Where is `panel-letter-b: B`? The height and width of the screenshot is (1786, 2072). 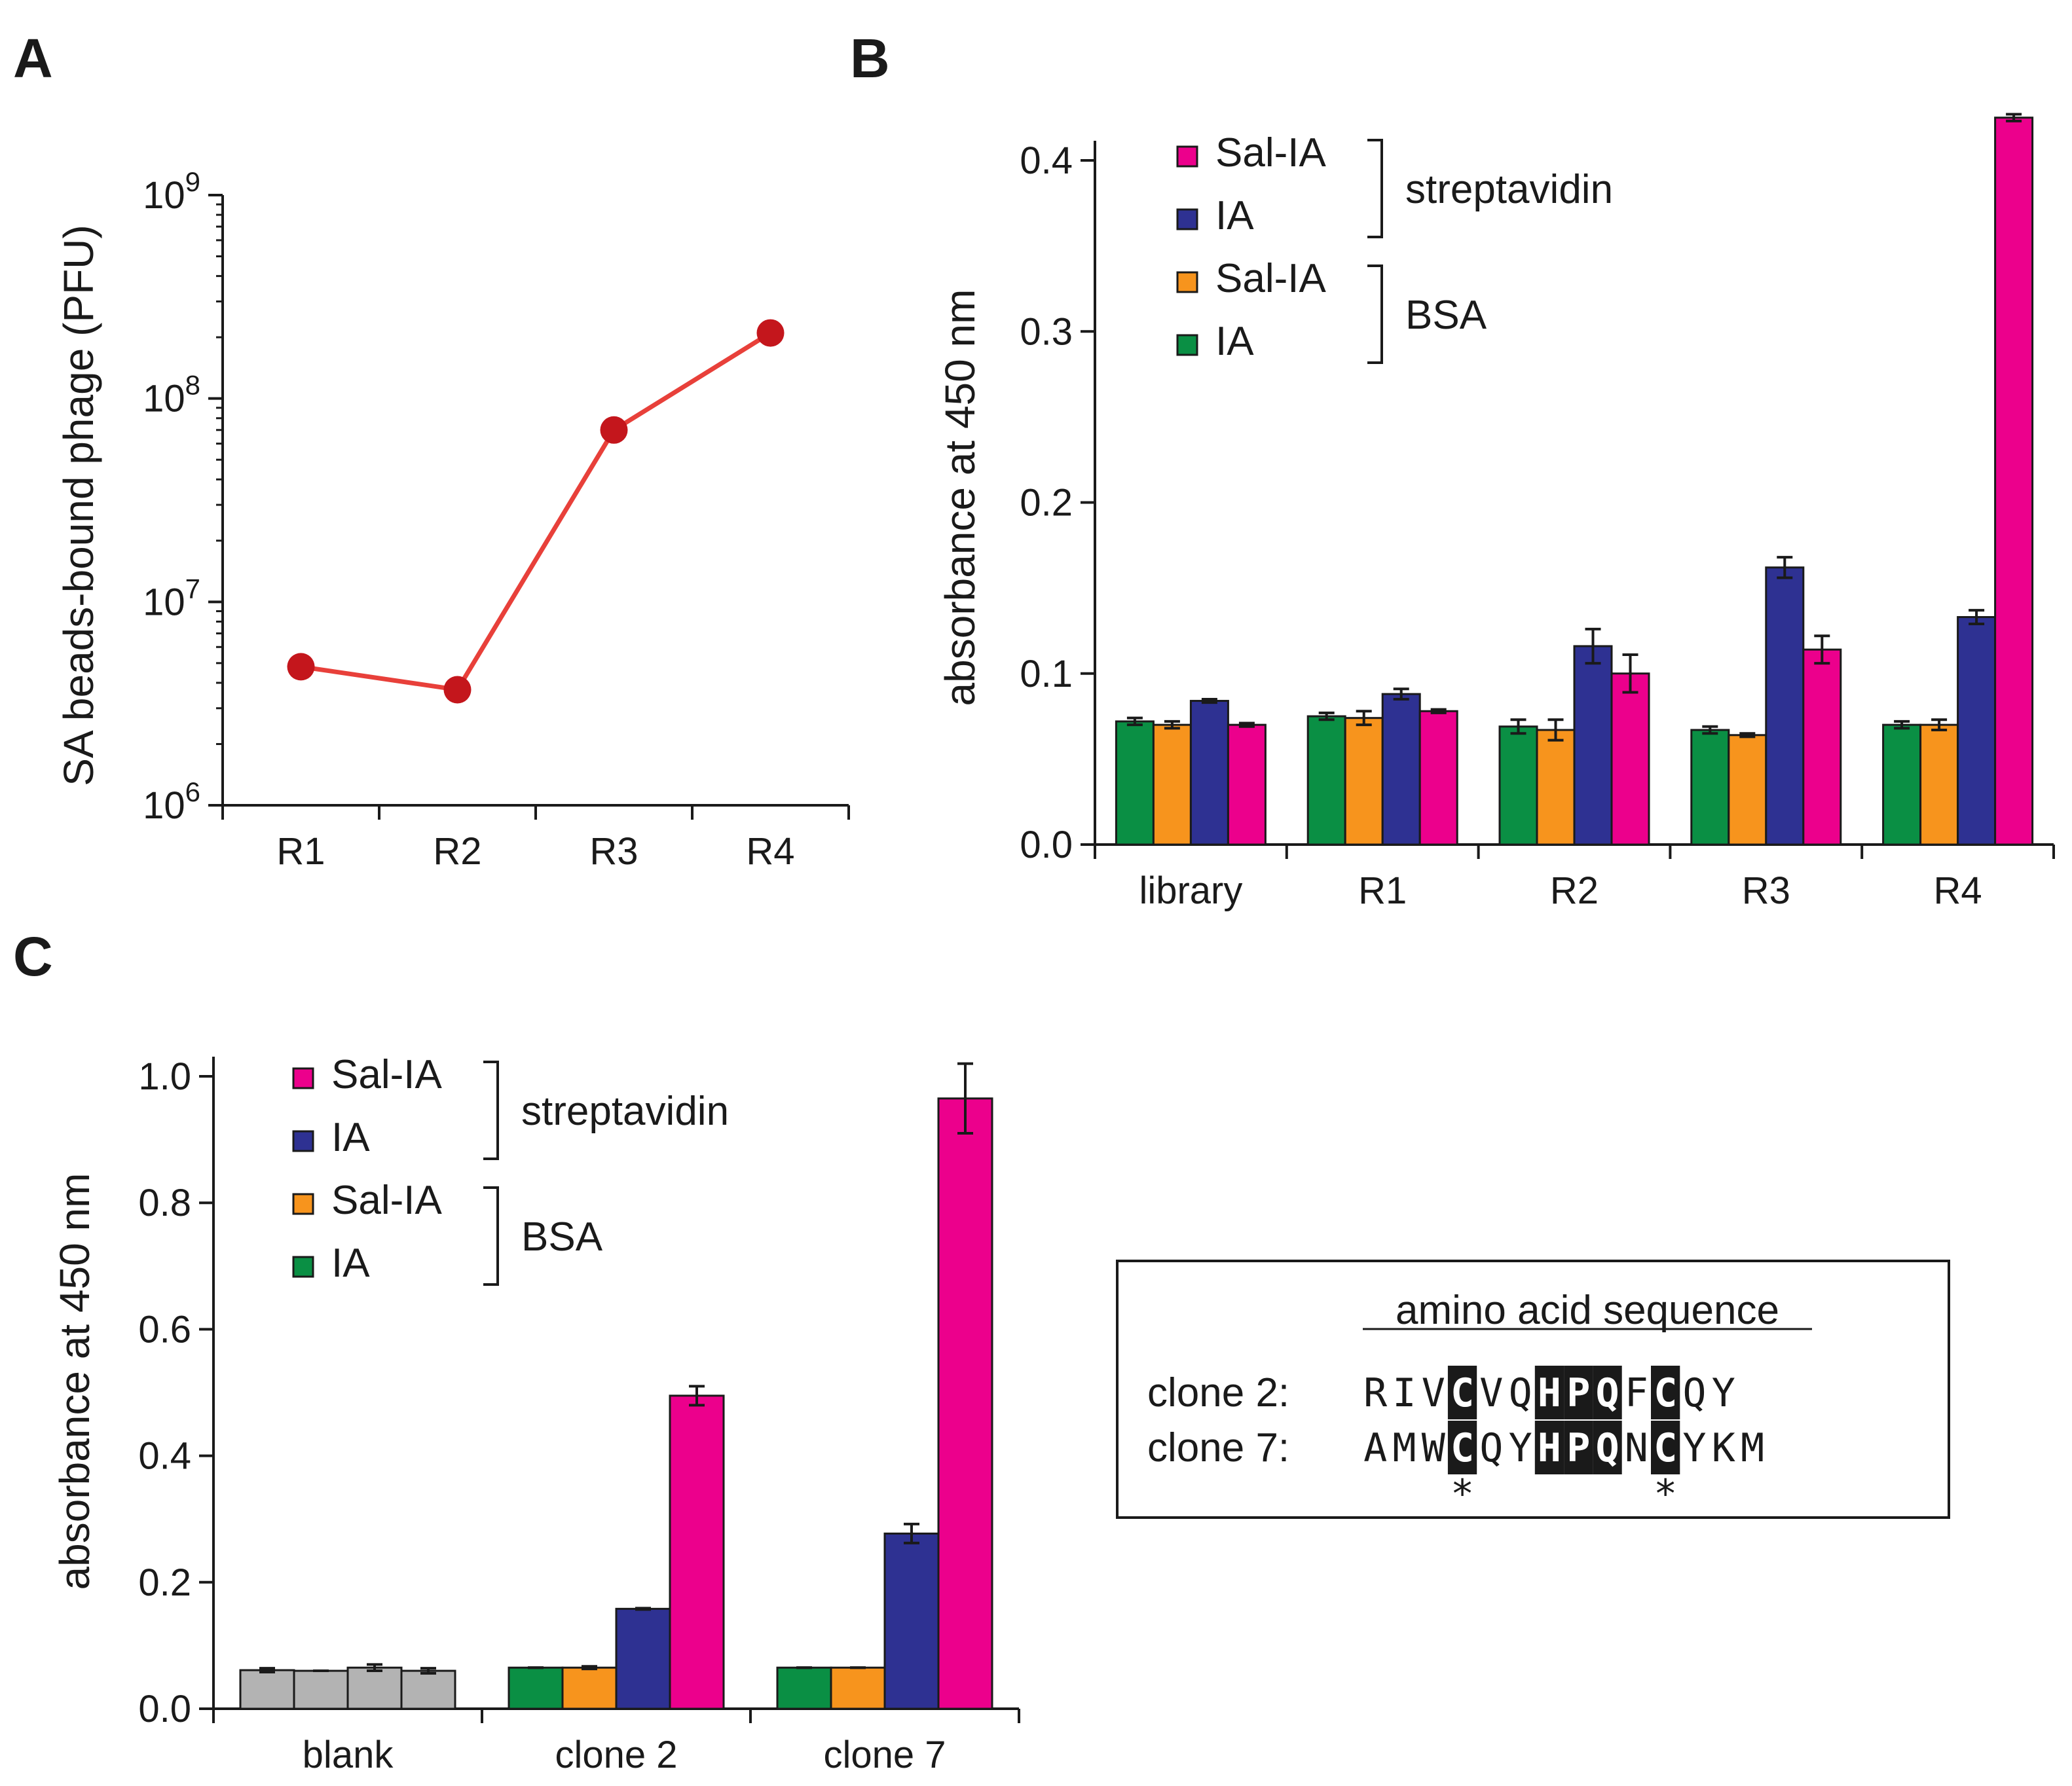
panel-letter-b: B is located at coordinates (870, 58).